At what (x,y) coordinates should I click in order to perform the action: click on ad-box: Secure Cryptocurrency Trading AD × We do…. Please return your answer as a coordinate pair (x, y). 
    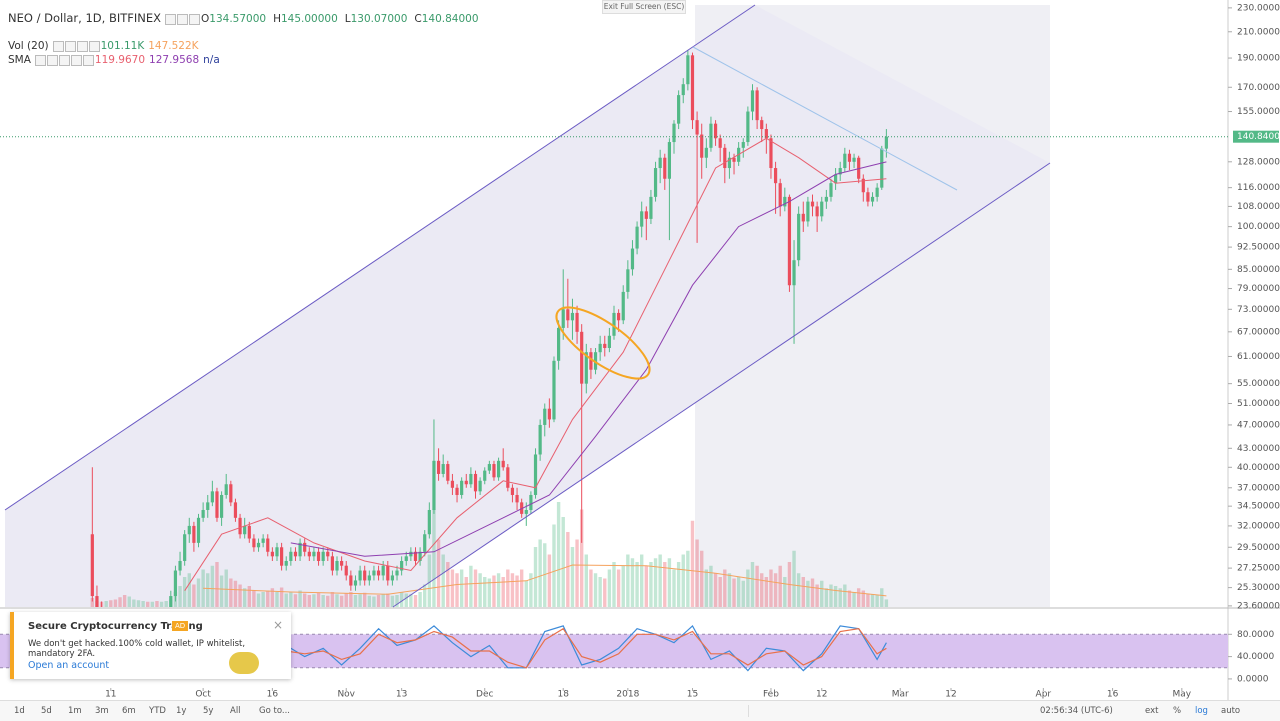
    Looking at the image, I should click on (150, 645).